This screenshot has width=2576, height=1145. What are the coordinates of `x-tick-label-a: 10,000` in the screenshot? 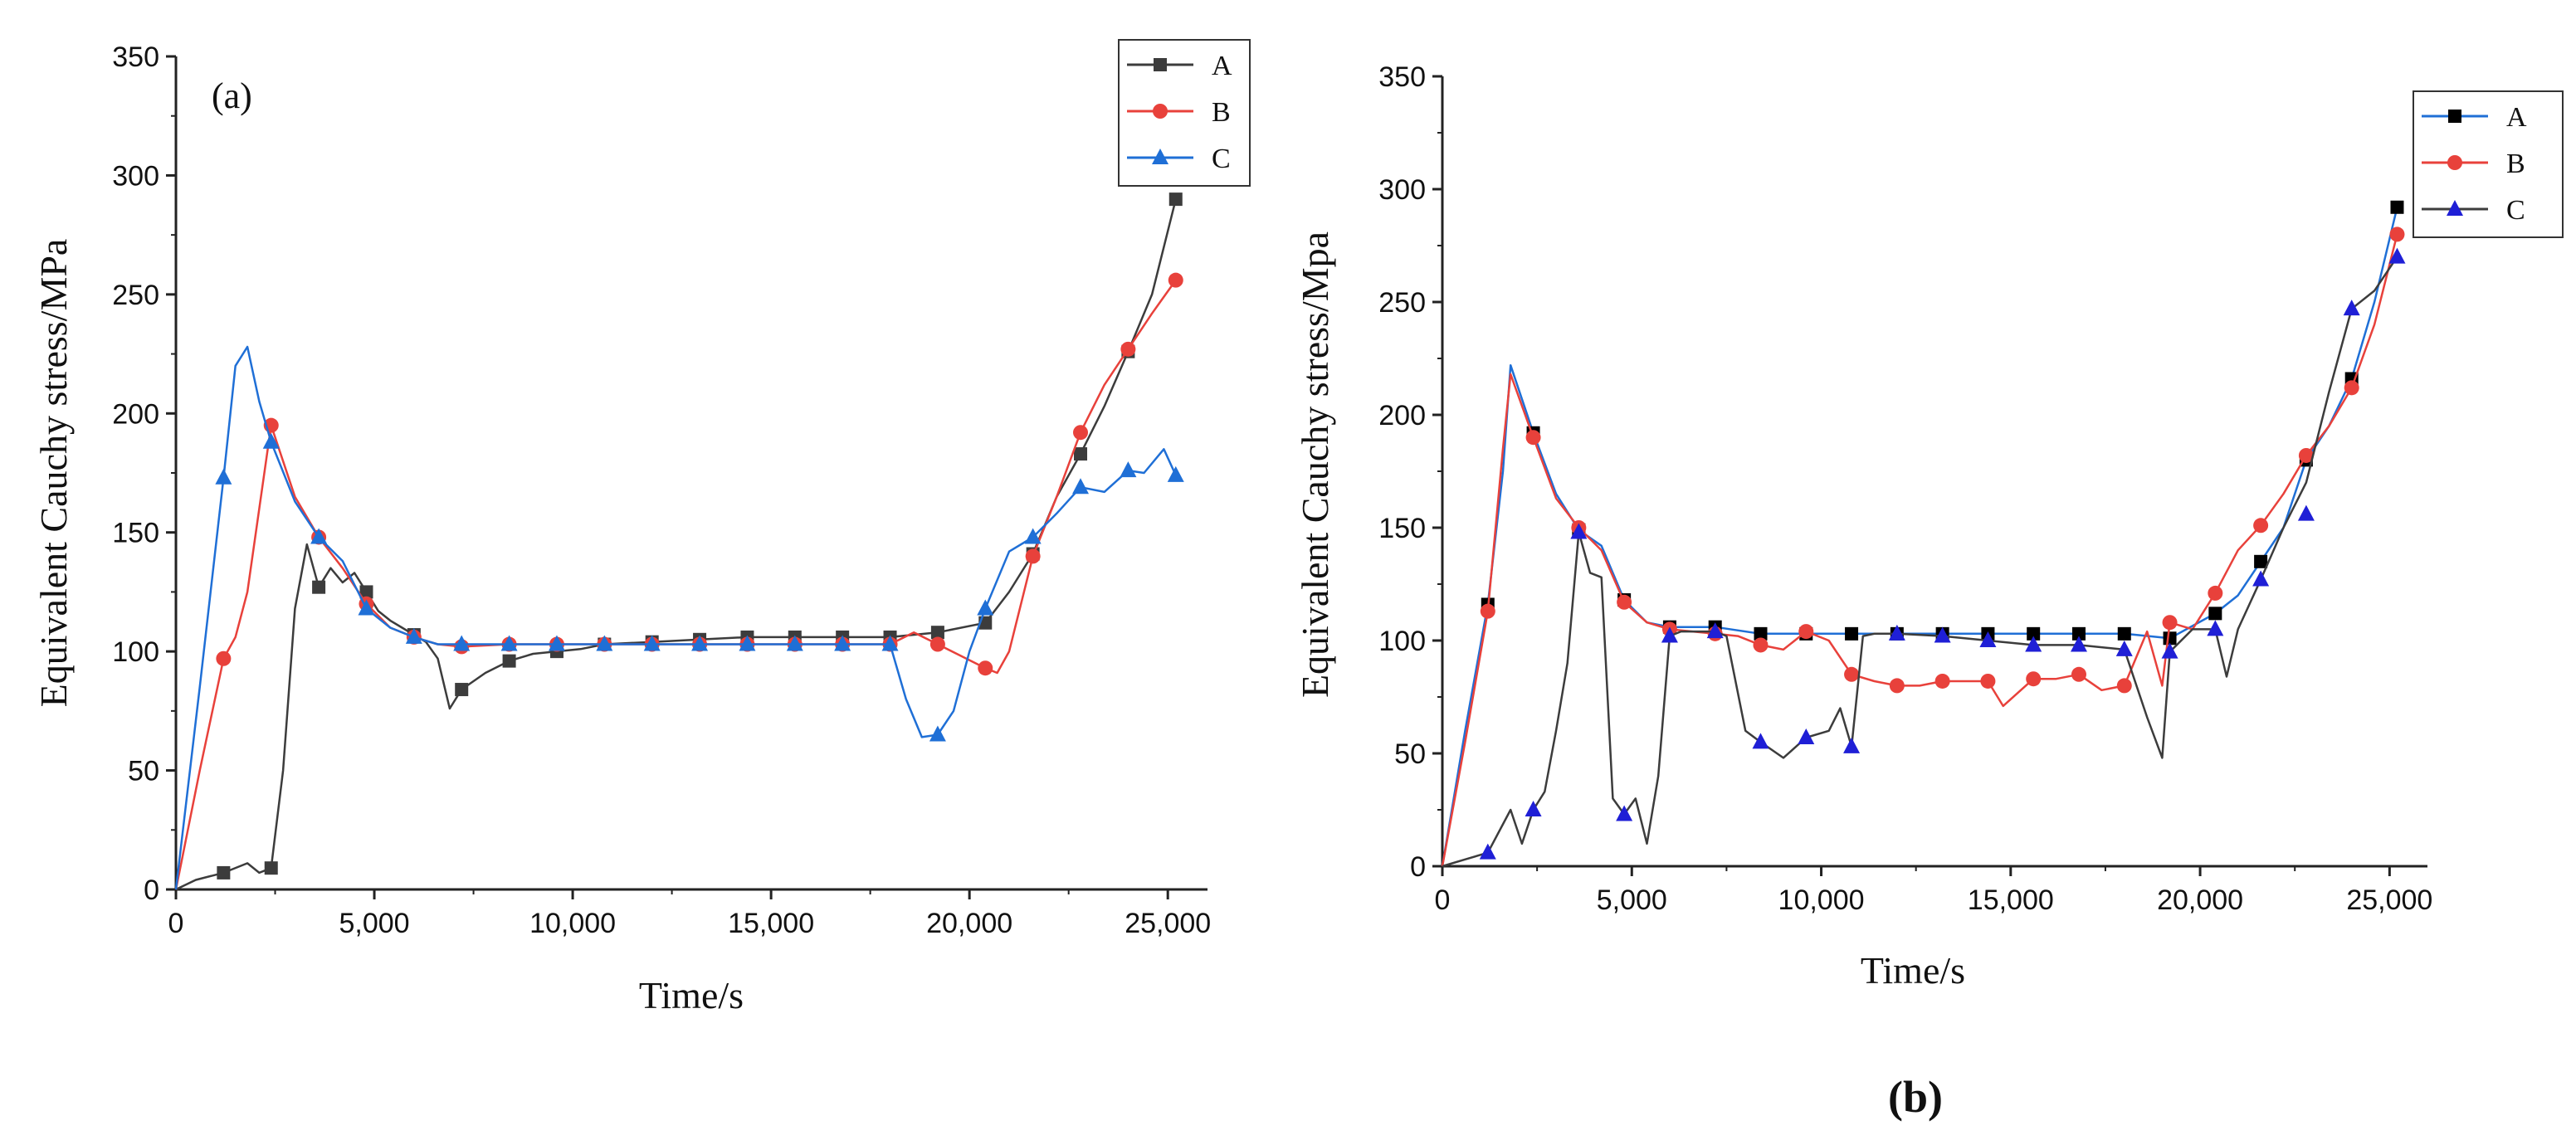 It's located at (572, 923).